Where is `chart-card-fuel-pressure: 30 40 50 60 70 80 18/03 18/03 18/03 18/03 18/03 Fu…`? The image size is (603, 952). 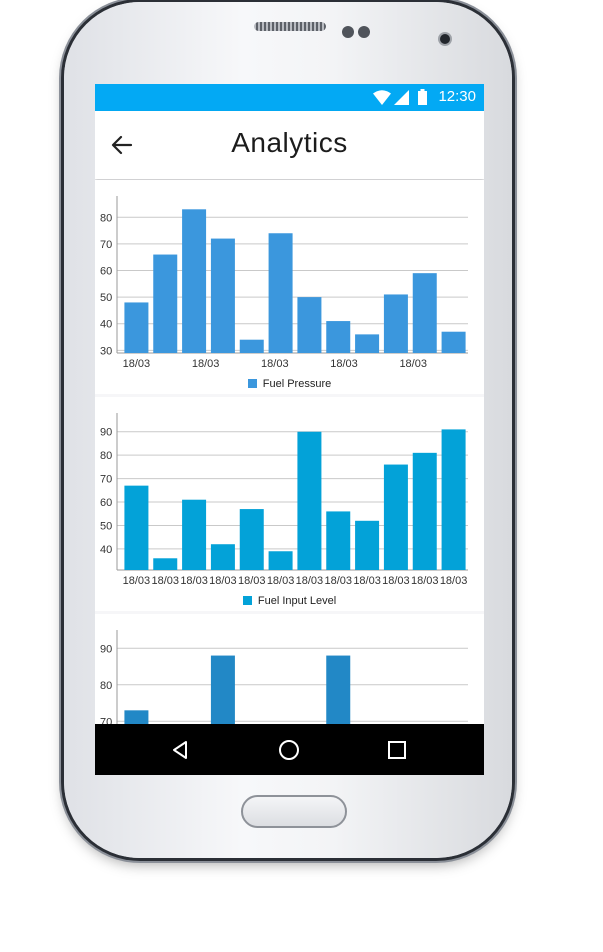 chart-card-fuel-pressure: 30 40 50 60 70 80 18/03 18/03 18/03 18/03 18/03 Fu… is located at coordinates (289, 287).